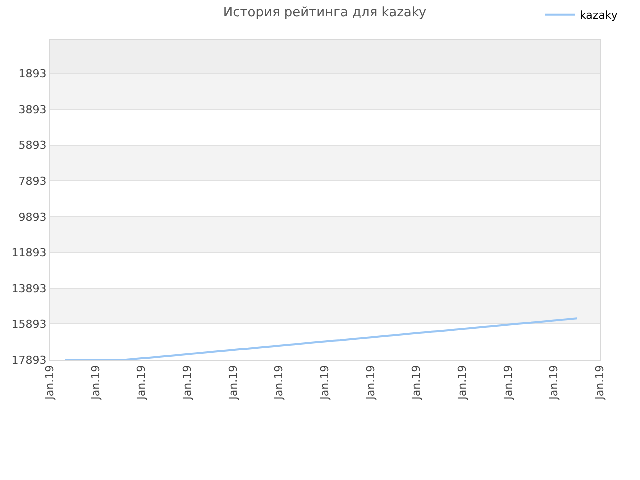  I want to click on y-tick-label: 13893, so click(29, 289).